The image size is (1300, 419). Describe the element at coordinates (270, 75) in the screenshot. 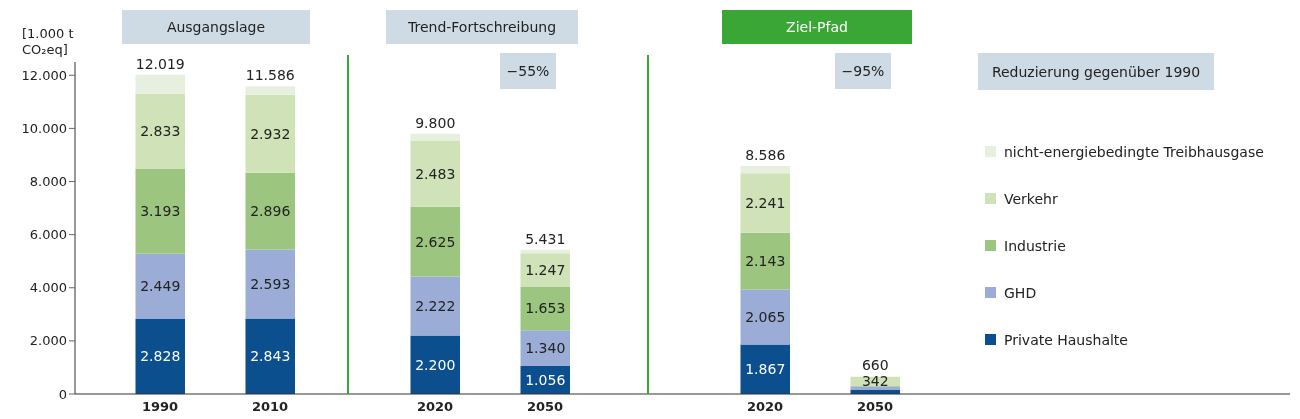

I see `total-label: 11.586` at that location.